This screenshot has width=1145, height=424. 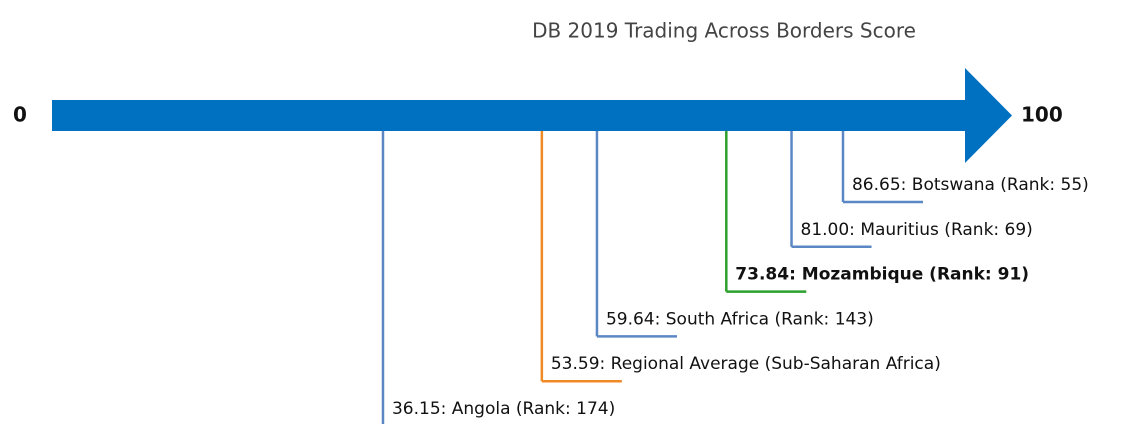 I want to click on marker-label: 59.64: South Africa (Rank: 143), so click(x=740, y=319).